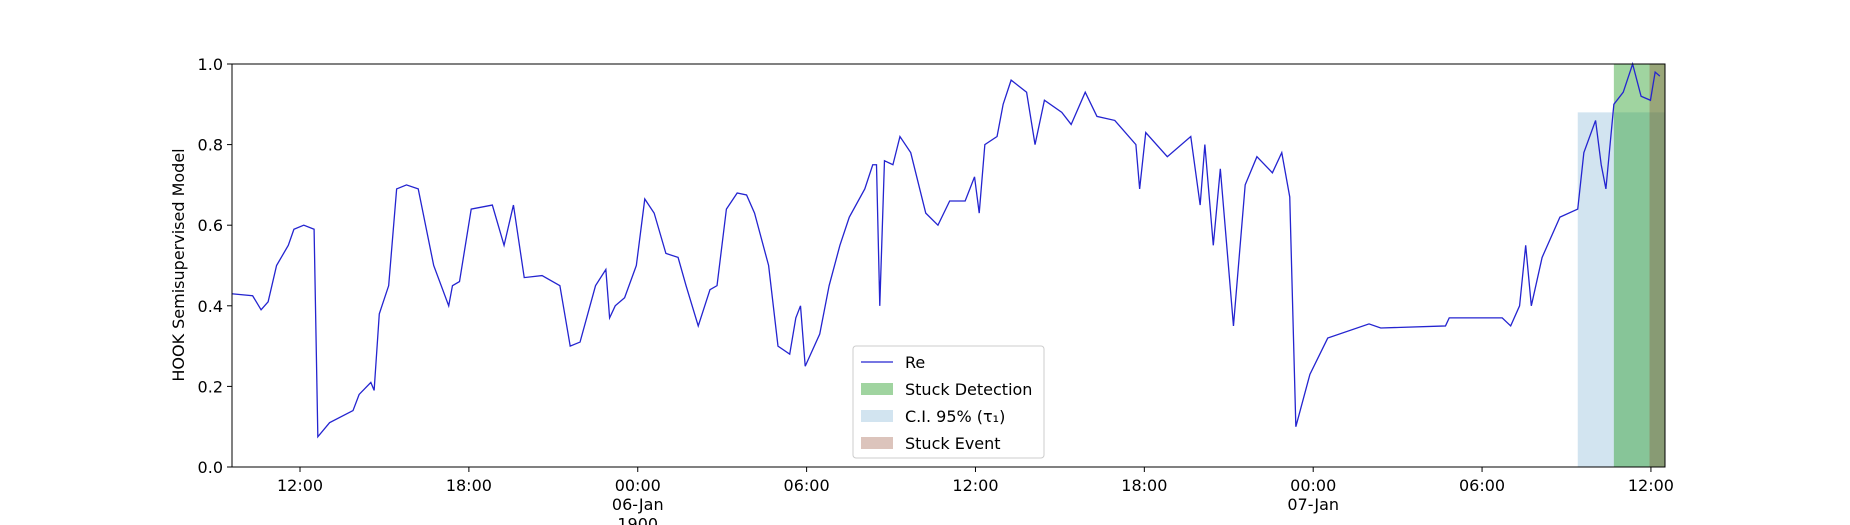 The height and width of the screenshot is (525, 1850). I want to click on legend-label: Stuck Event, so click(953, 443).